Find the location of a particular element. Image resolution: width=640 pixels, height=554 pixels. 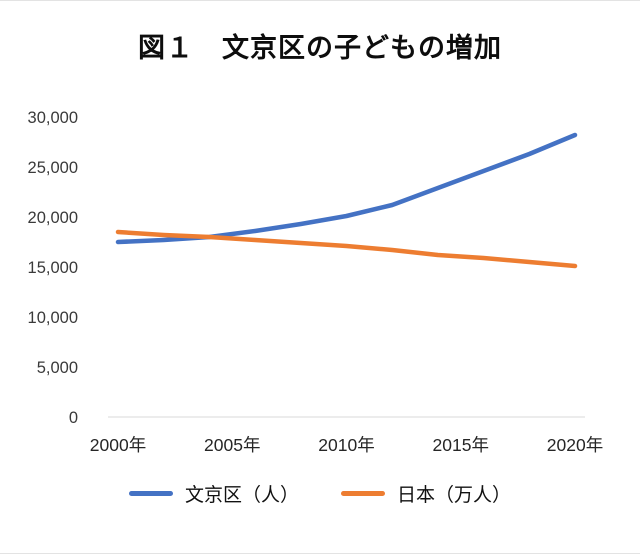

legend-item-bunkyo: 文京区（人） is located at coordinates (213, 493).